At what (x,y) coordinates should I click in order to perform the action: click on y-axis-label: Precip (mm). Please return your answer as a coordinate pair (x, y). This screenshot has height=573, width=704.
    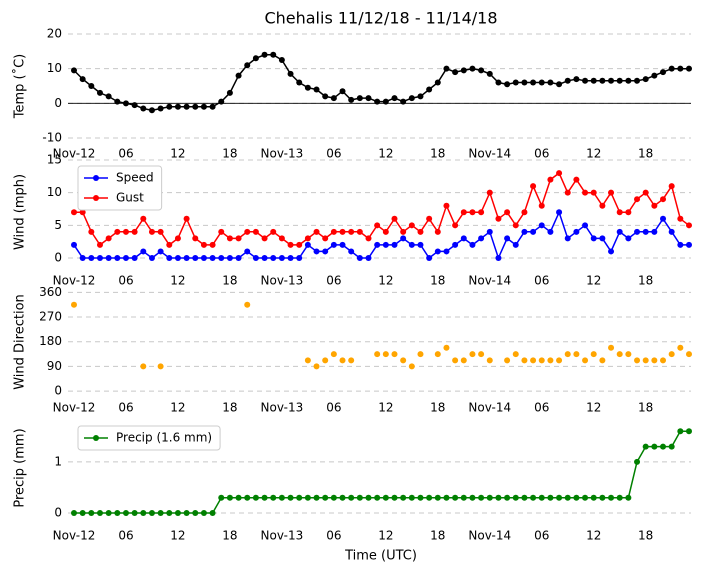
    Looking at the image, I should click on (20, 467).